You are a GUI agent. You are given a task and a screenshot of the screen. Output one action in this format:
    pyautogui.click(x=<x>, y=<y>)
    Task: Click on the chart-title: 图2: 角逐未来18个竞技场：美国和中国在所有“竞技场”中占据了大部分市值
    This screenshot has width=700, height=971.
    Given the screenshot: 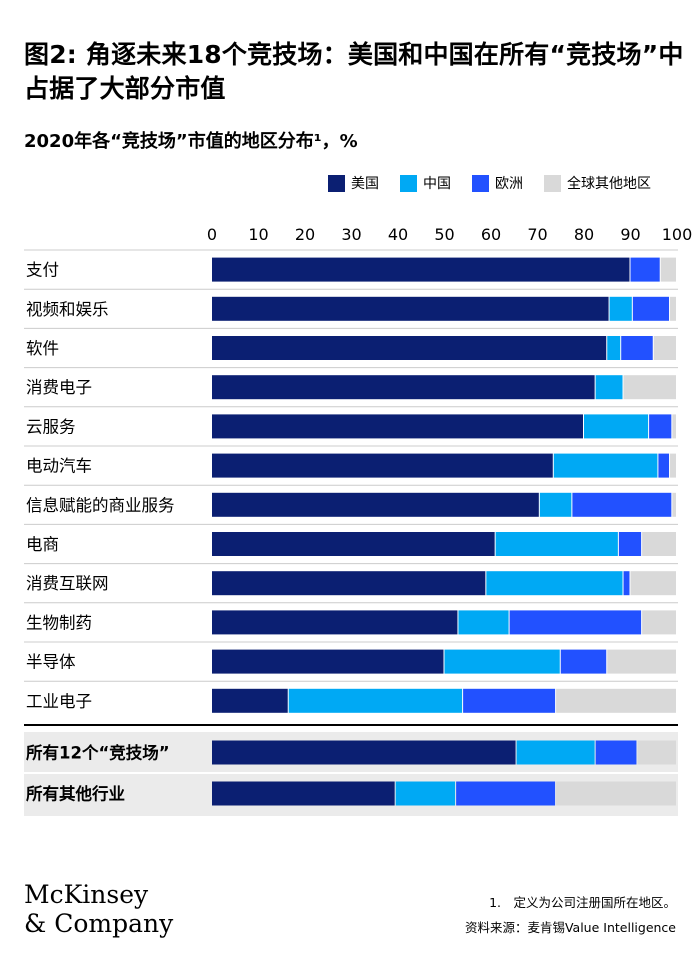 What is the action you would take?
    pyautogui.click(x=354, y=71)
    